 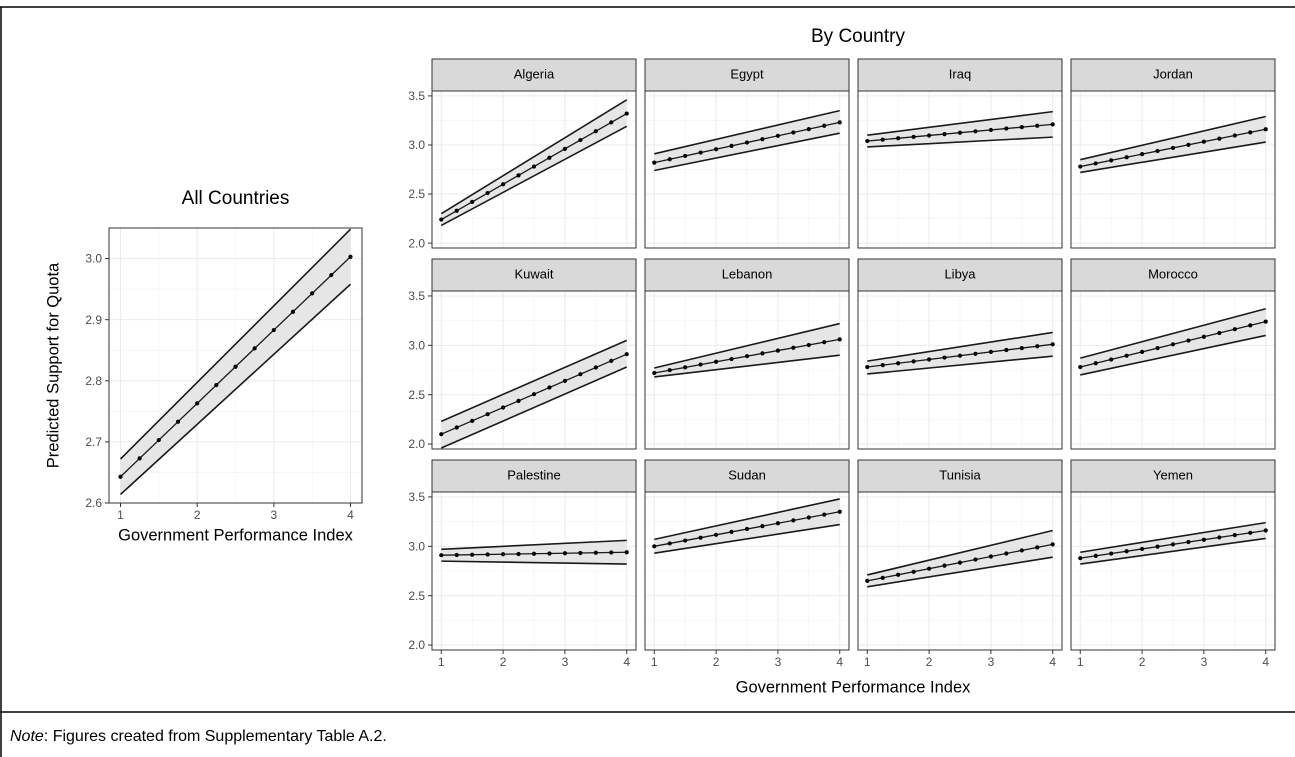 I want to click on y-tick-label: 2.0, so click(x=416, y=645).